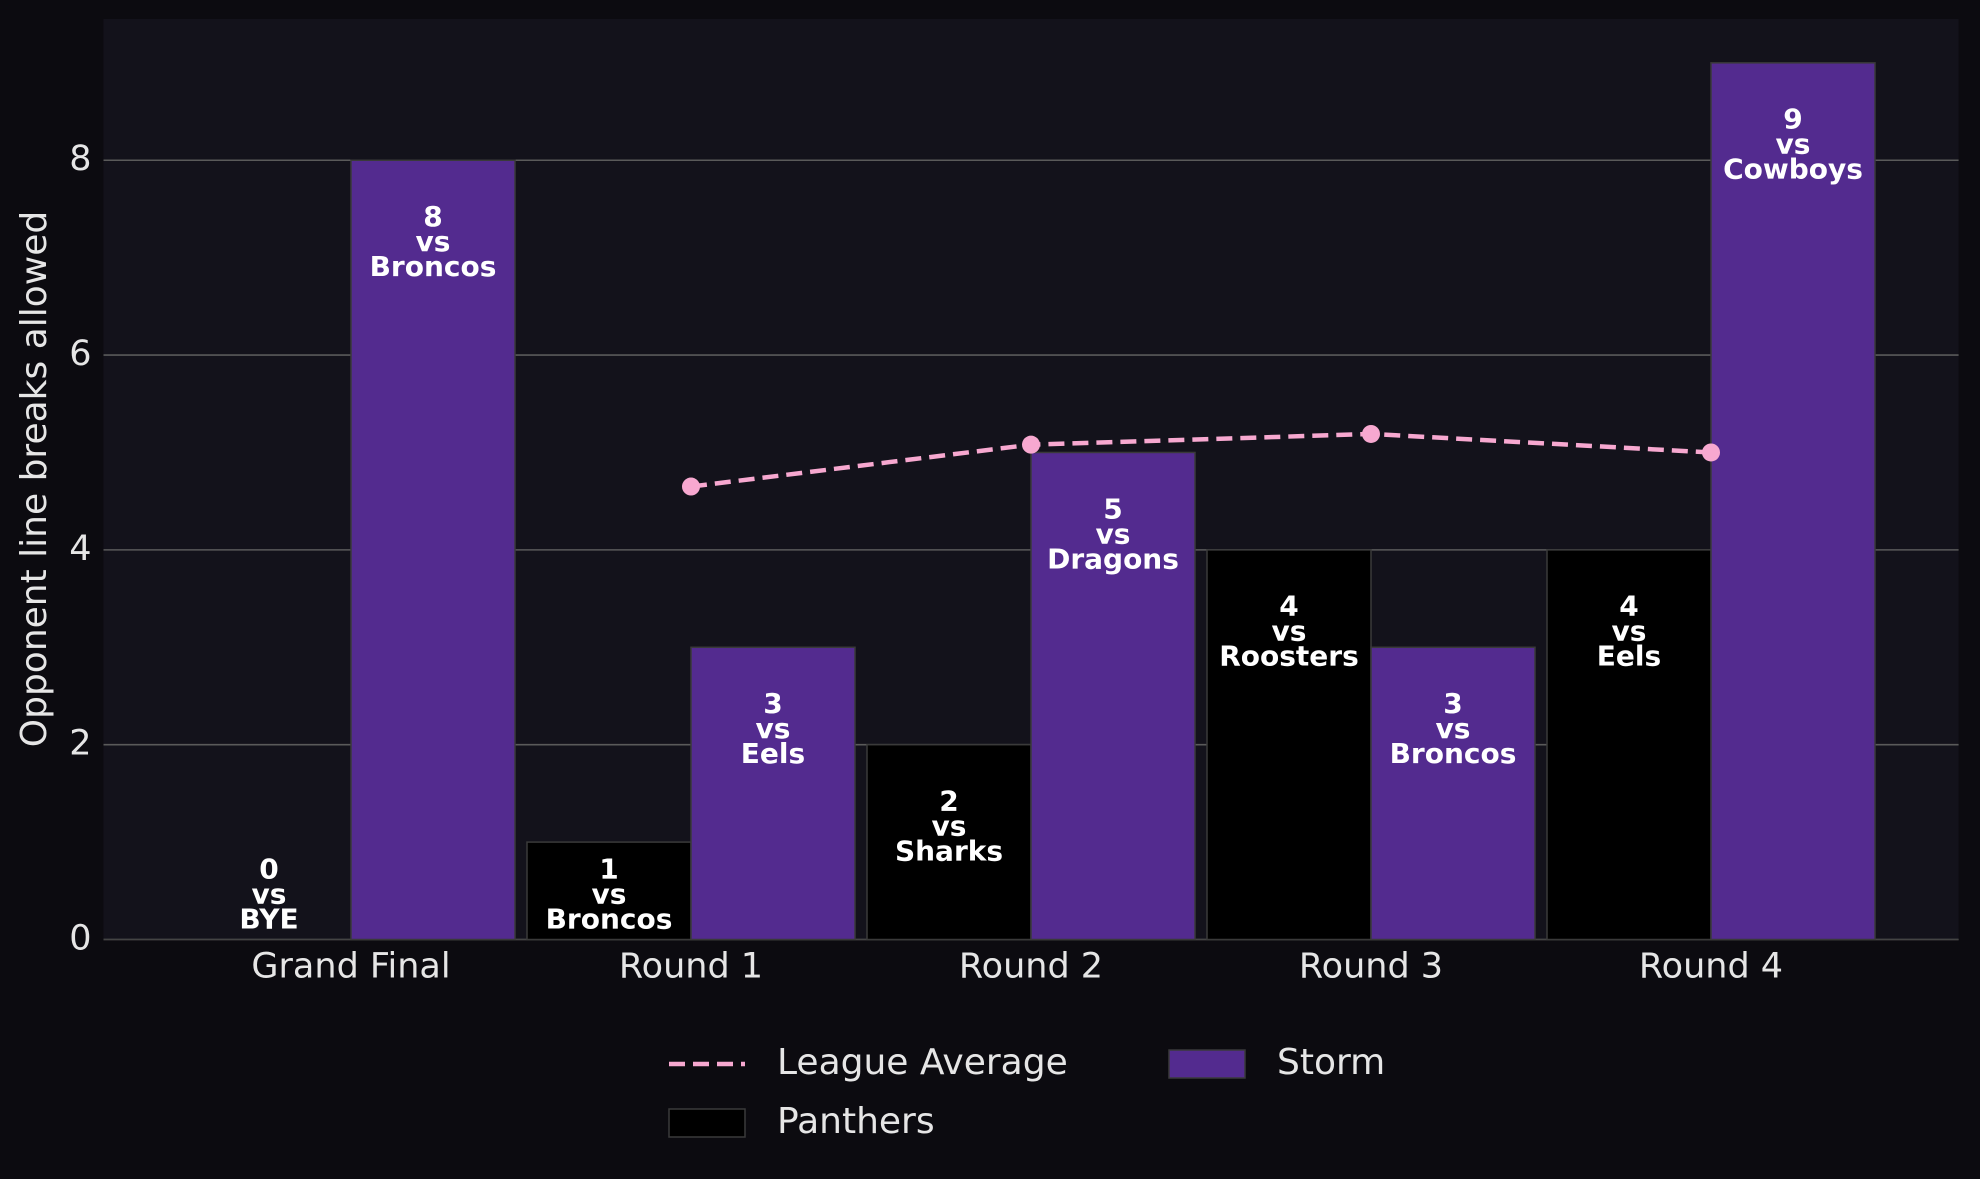 The height and width of the screenshot is (1179, 1980). What do you see at coordinates (350, 967) in the screenshot?
I see `x-tick-label: Grand Final` at bounding box center [350, 967].